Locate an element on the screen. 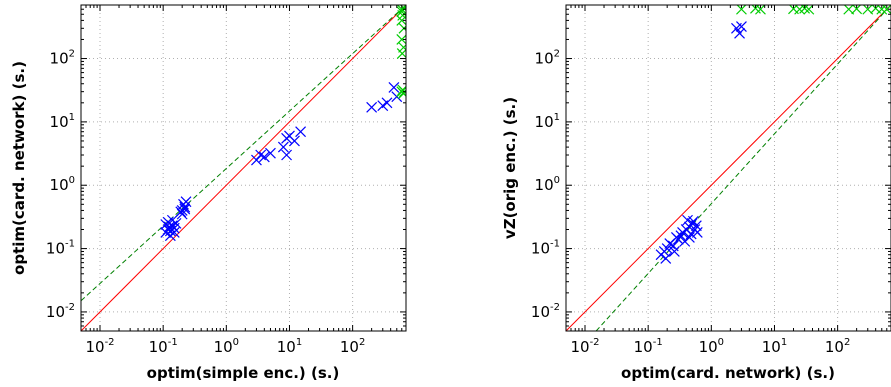  x-axis-label-right: optim(card. network) (s.) is located at coordinates (728, 373).